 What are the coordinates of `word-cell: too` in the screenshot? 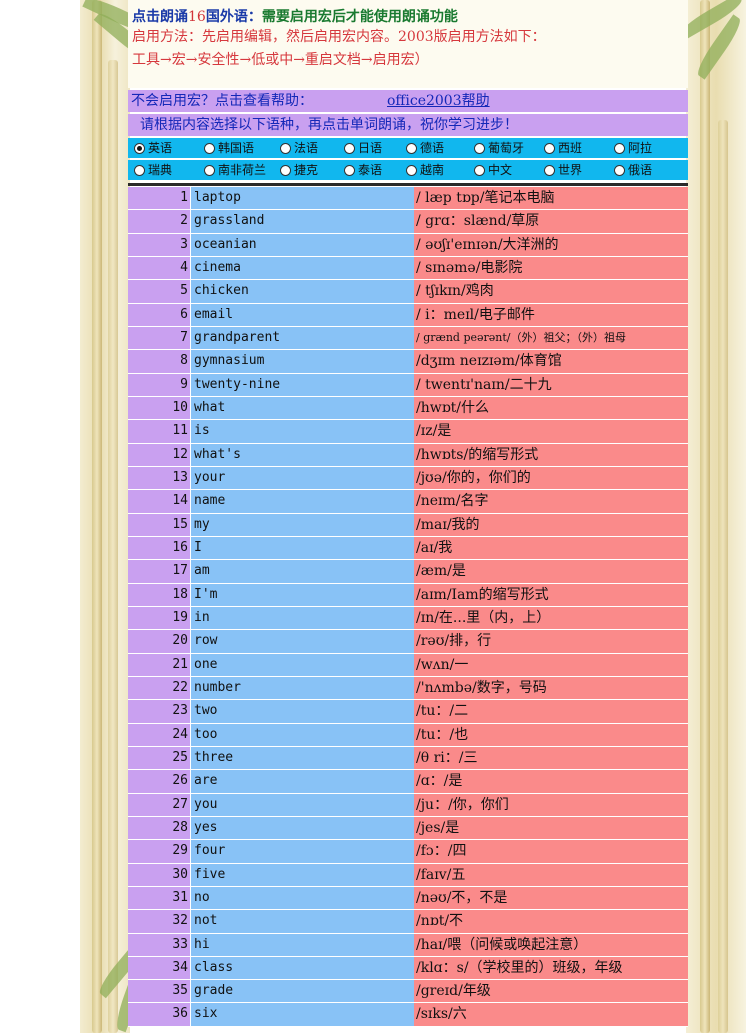 It's located at (302, 734).